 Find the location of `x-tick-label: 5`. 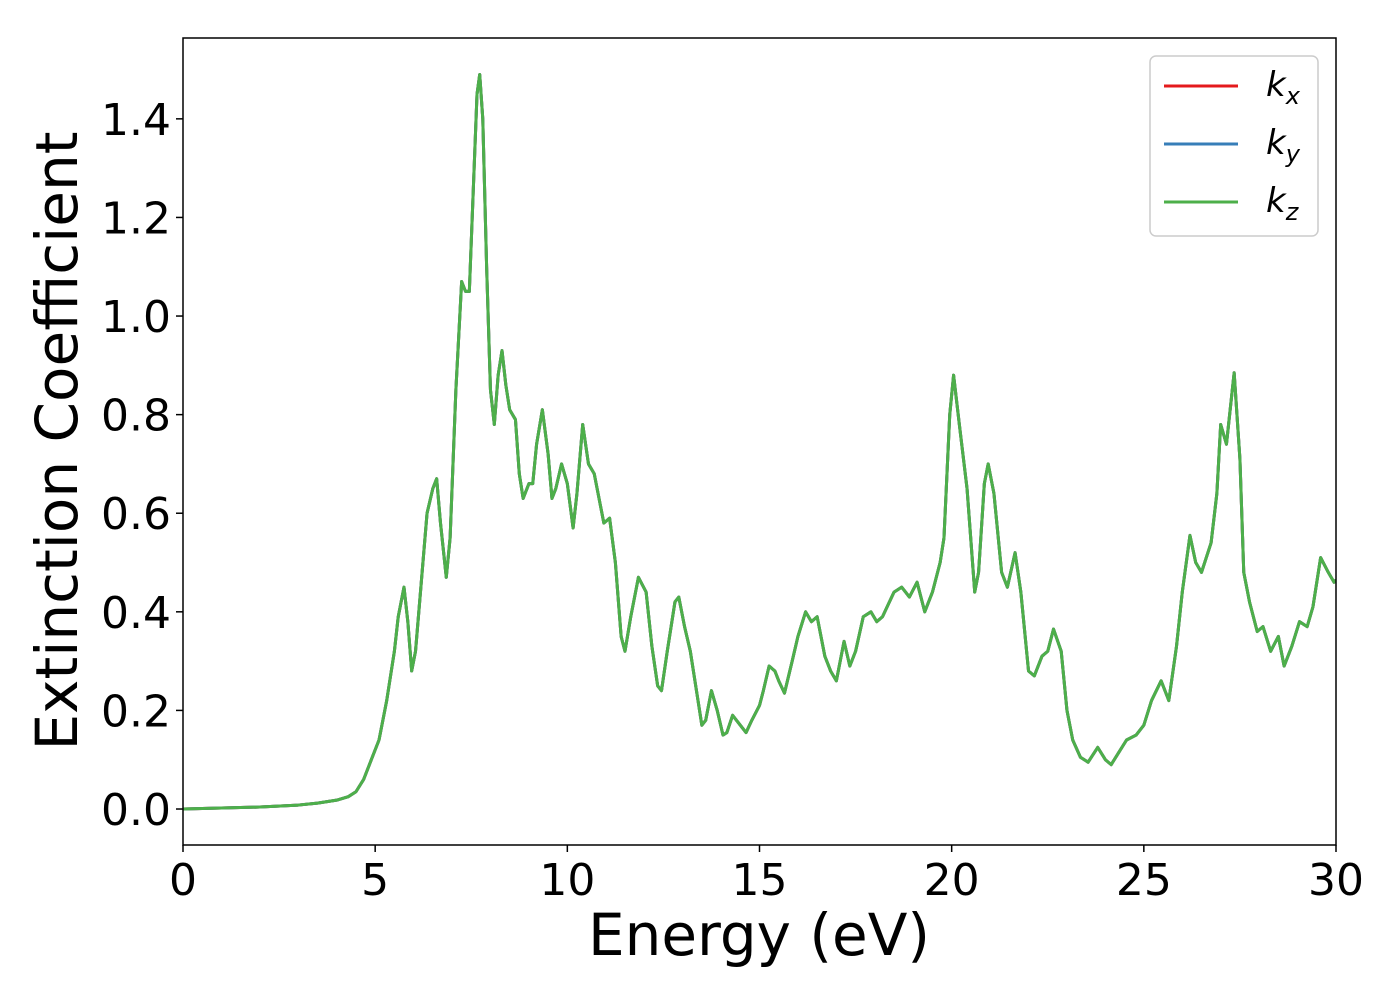

x-tick-label: 5 is located at coordinates (375, 880).